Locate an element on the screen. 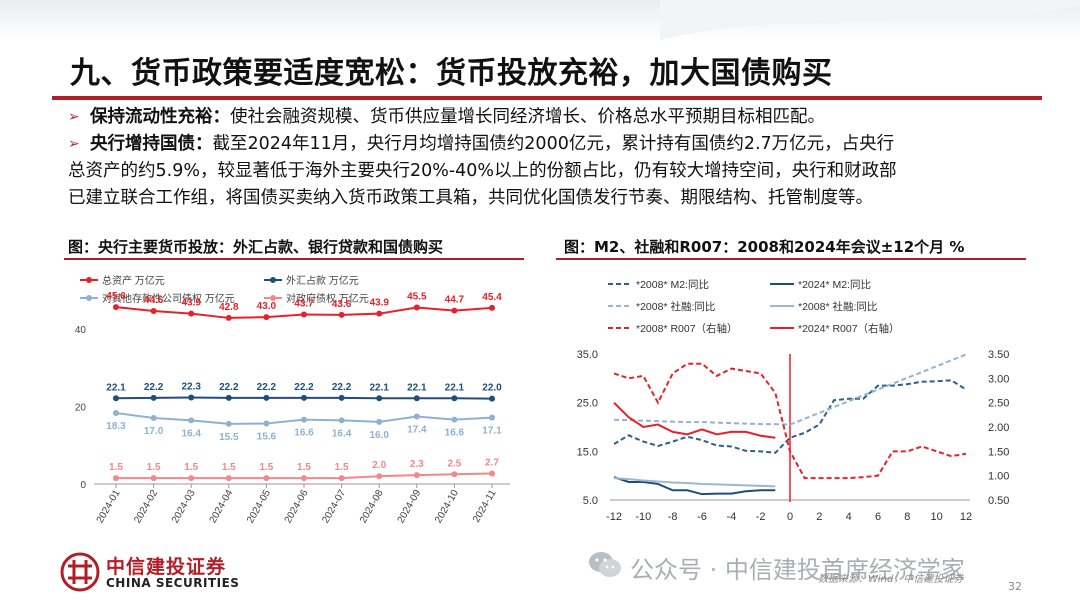 The image size is (1080, 608). company-logo: 中信建投证券 CHINA SECURITIES is located at coordinates (210, 574).